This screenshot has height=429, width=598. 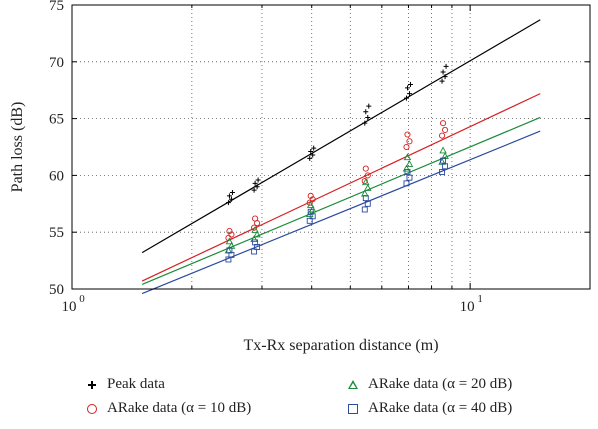 What do you see at coordinates (353, 409) in the screenshot?
I see `square-marker-icon` at bounding box center [353, 409].